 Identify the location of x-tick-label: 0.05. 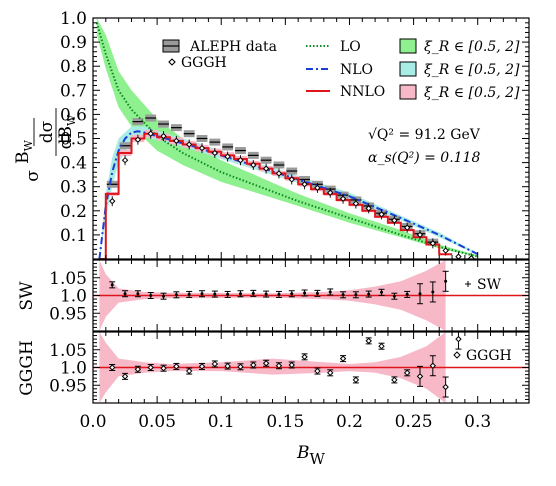
(157, 422).